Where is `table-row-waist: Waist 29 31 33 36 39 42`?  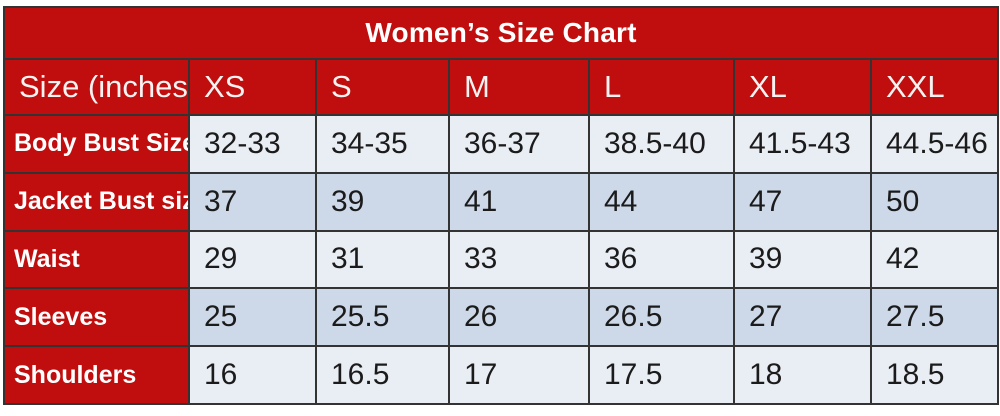 table-row-waist: Waist 29 31 33 36 39 42 is located at coordinates (501, 259).